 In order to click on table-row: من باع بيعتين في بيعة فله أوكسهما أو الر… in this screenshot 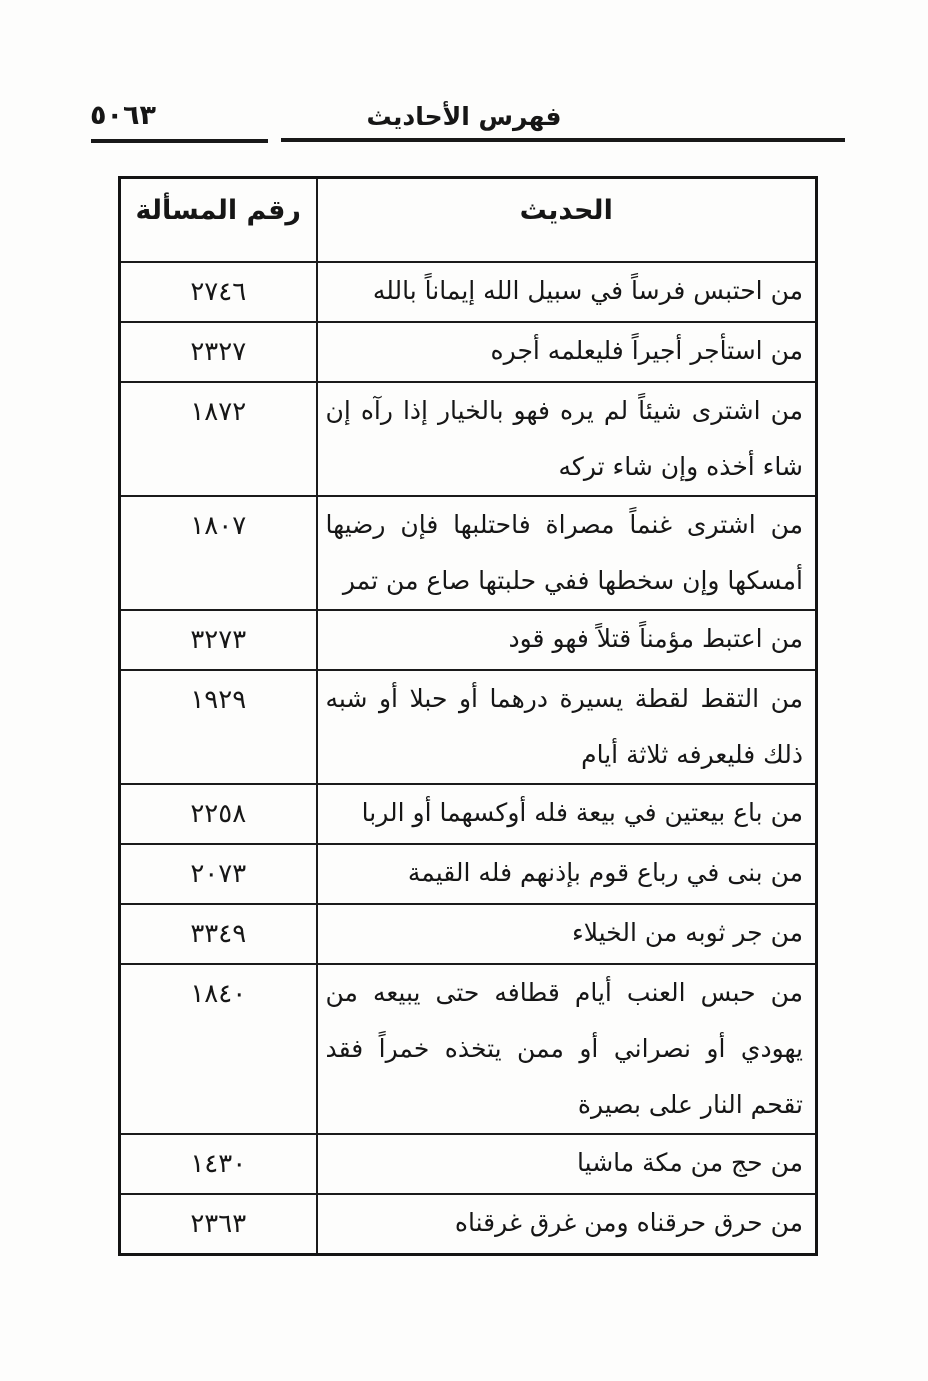, I will do `click(468, 813)`.